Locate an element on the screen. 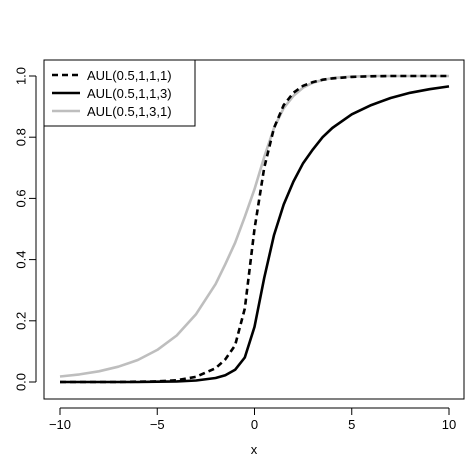  x-axis: −10 −5 0 5 10 is located at coordinates (252, 419).